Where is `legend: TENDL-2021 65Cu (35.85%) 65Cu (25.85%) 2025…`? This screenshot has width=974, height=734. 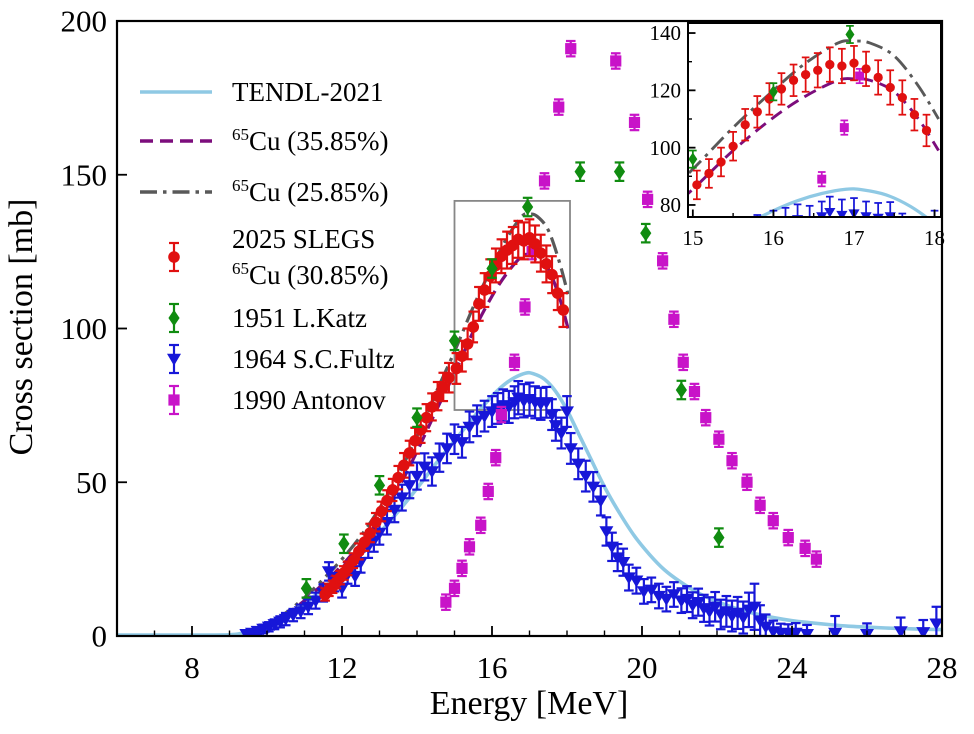 legend: TENDL-2021 65Cu (35.85%) 65Cu (25.85%) 2025… is located at coordinates (267, 246).